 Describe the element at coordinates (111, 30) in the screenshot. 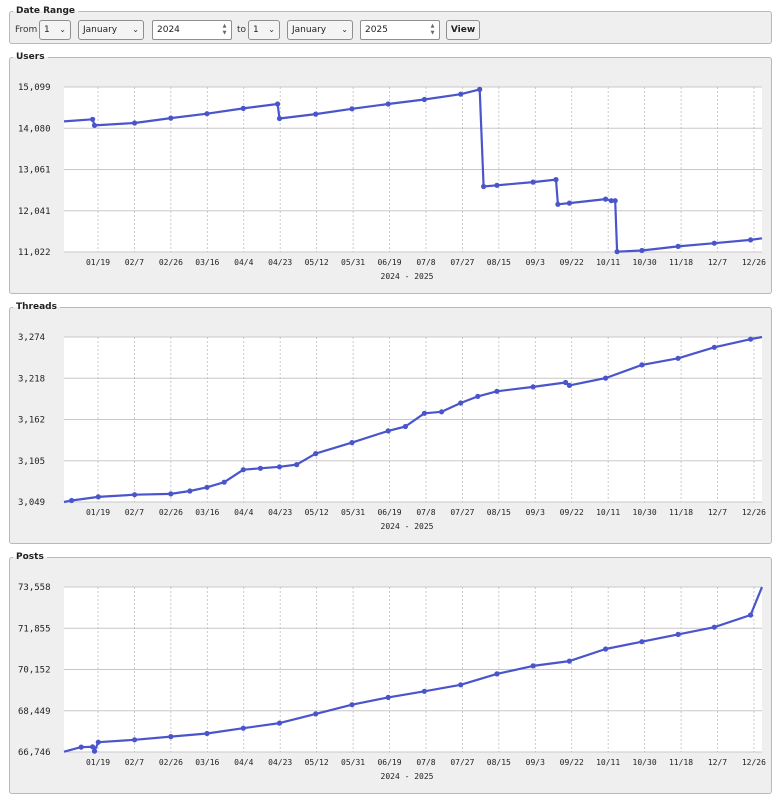

I see `from-month-select: January ⌄` at that location.